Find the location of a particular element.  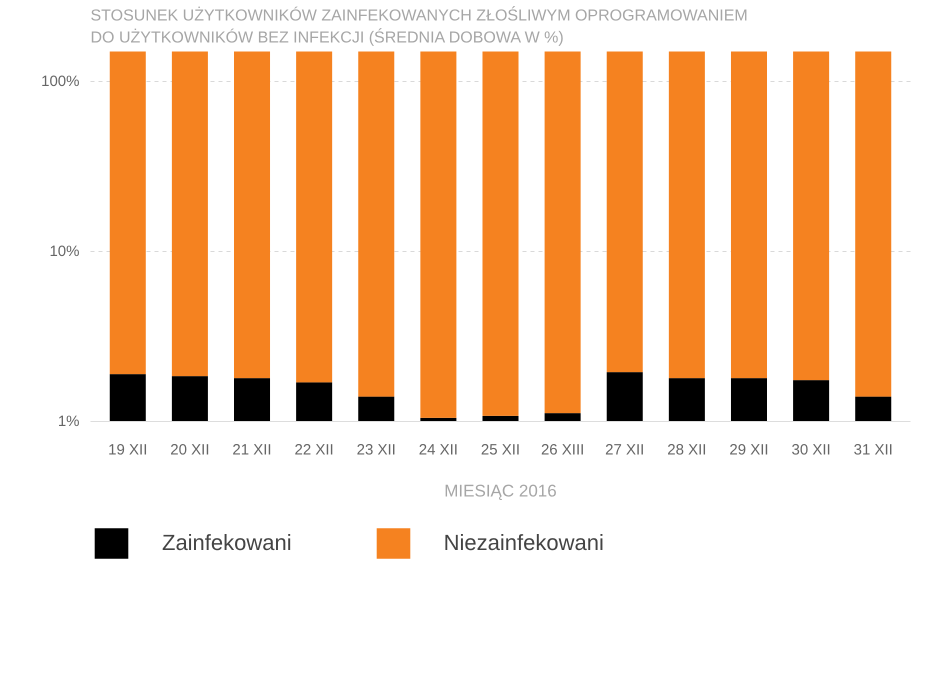

x-tick-label: 29 XII is located at coordinates (749, 450).